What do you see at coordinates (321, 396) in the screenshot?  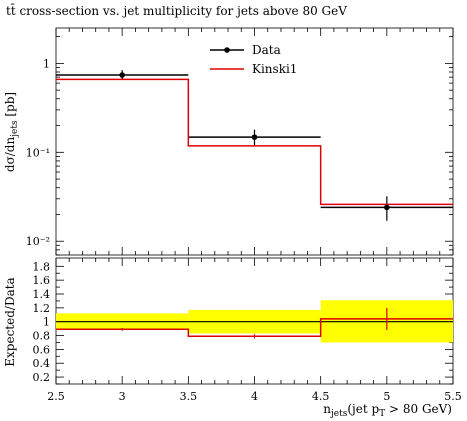 I see `x-tick-label: 4.5` at bounding box center [321, 396].